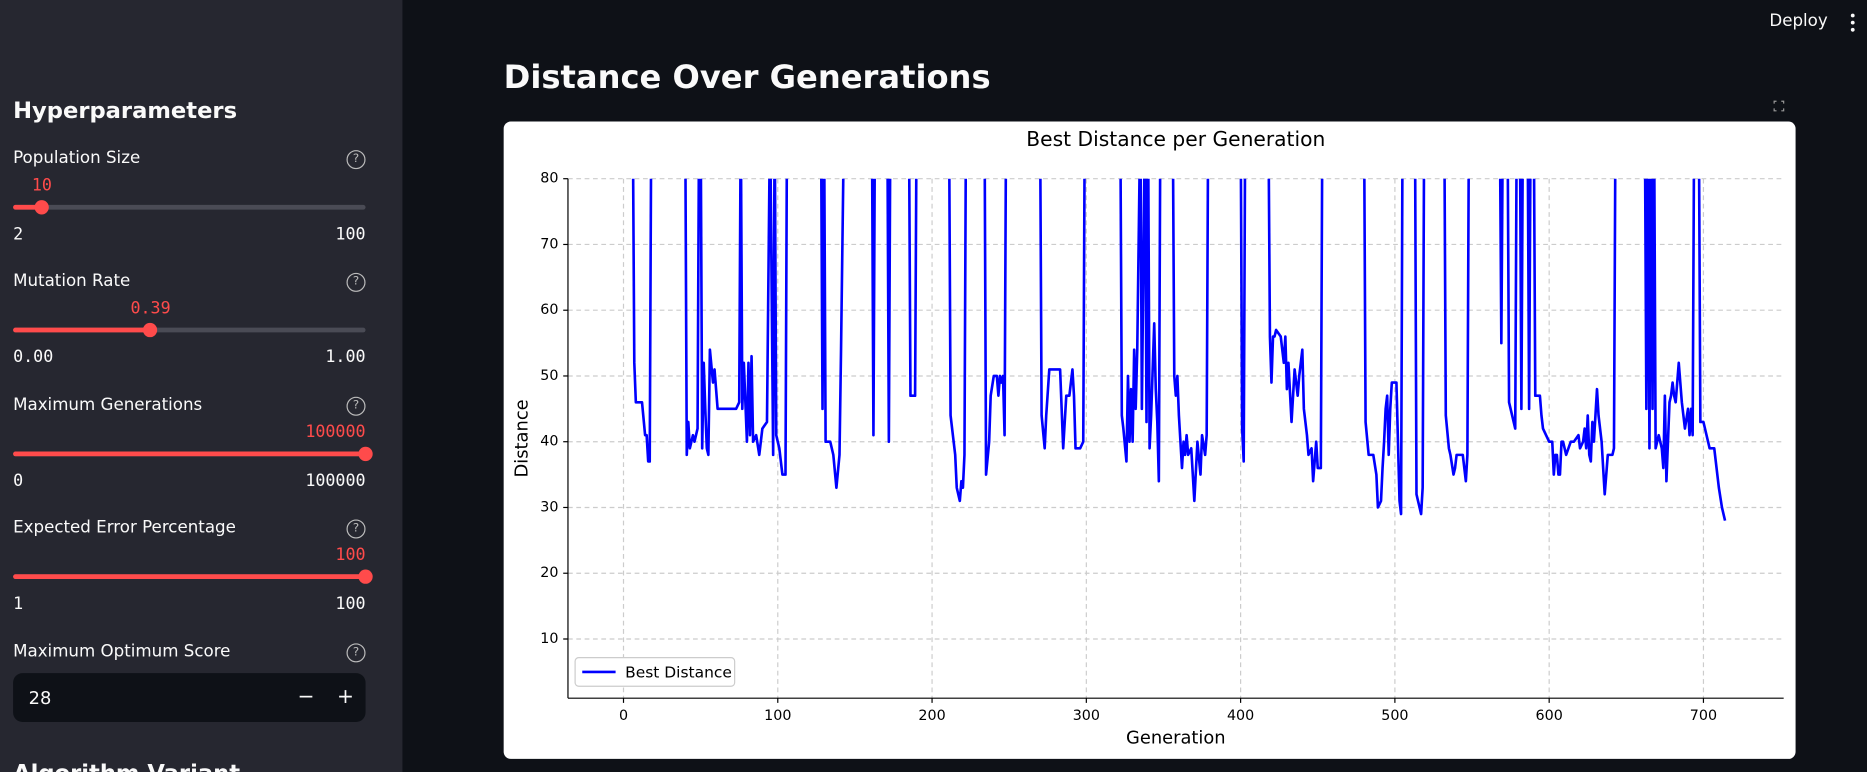  I want to click on y-tick-label: 10, so click(549, 639).